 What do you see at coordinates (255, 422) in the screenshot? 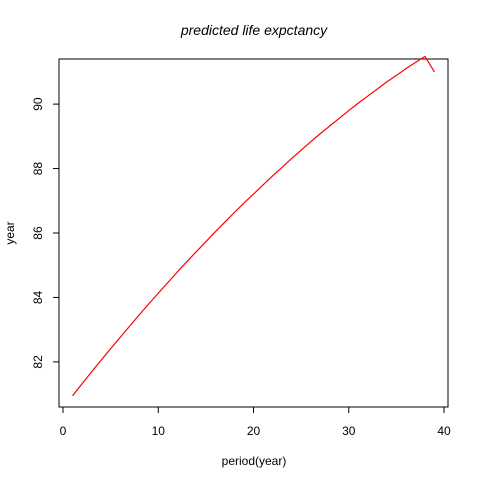
I see `x-axis: 0 10 20 30 40` at bounding box center [255, 422].